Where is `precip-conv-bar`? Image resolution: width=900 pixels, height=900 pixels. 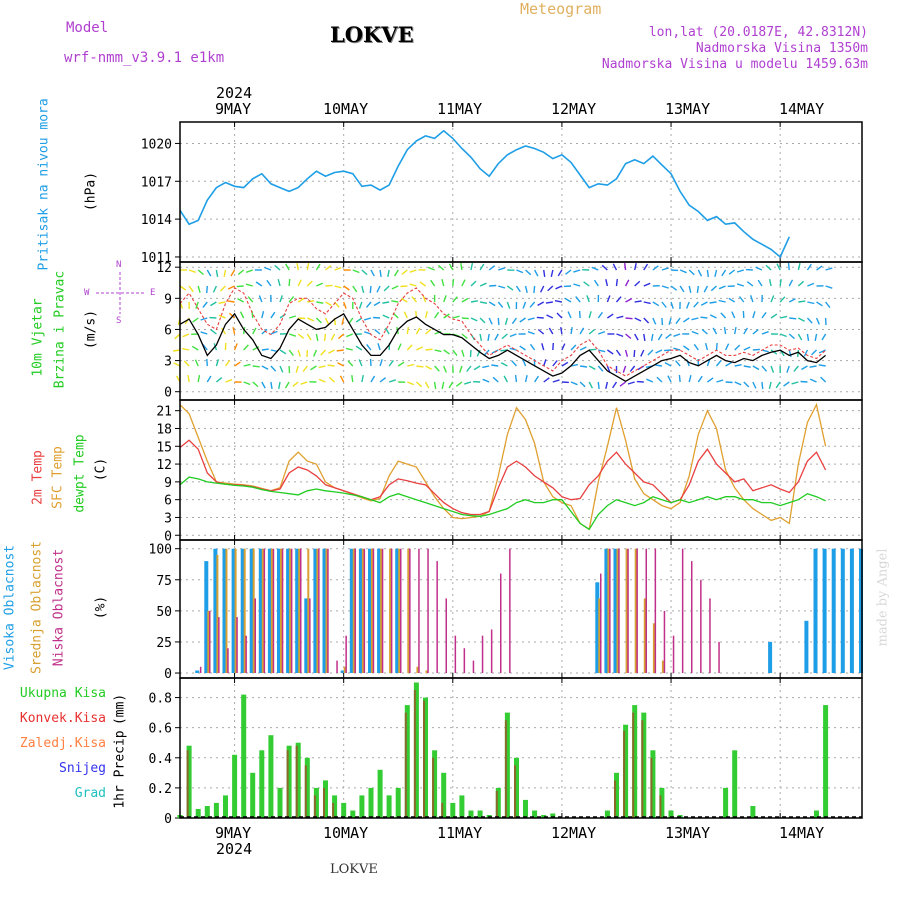
precip-conv-bar is located at coordinates (314, 806).